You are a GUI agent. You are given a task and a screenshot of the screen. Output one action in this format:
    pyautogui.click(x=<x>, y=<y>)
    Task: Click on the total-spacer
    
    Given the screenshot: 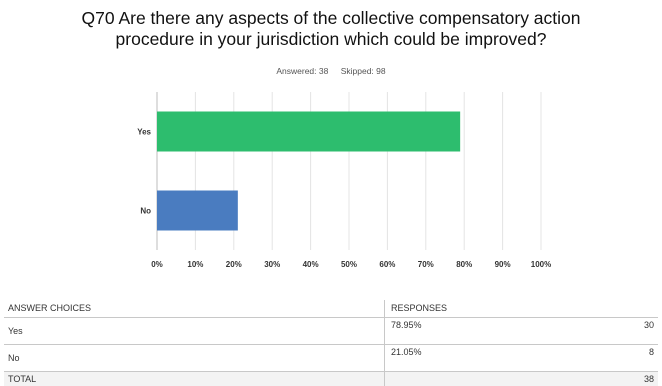 What is the action you would take?
    pyautogui.click(x=490, y=379)
    